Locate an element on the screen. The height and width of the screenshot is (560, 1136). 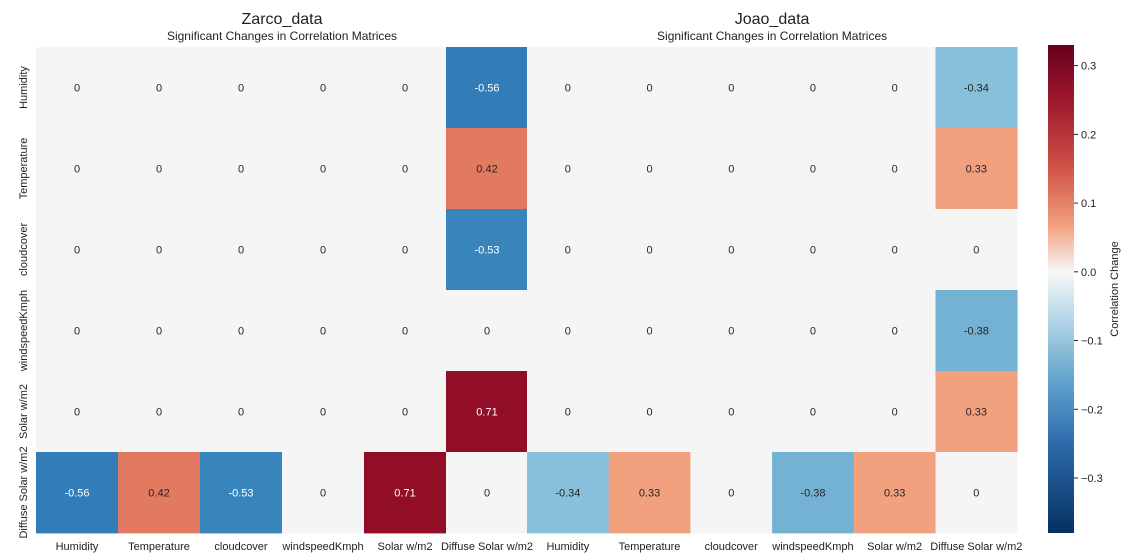
colorbar-gradient is located at coordinates (1061, 289).